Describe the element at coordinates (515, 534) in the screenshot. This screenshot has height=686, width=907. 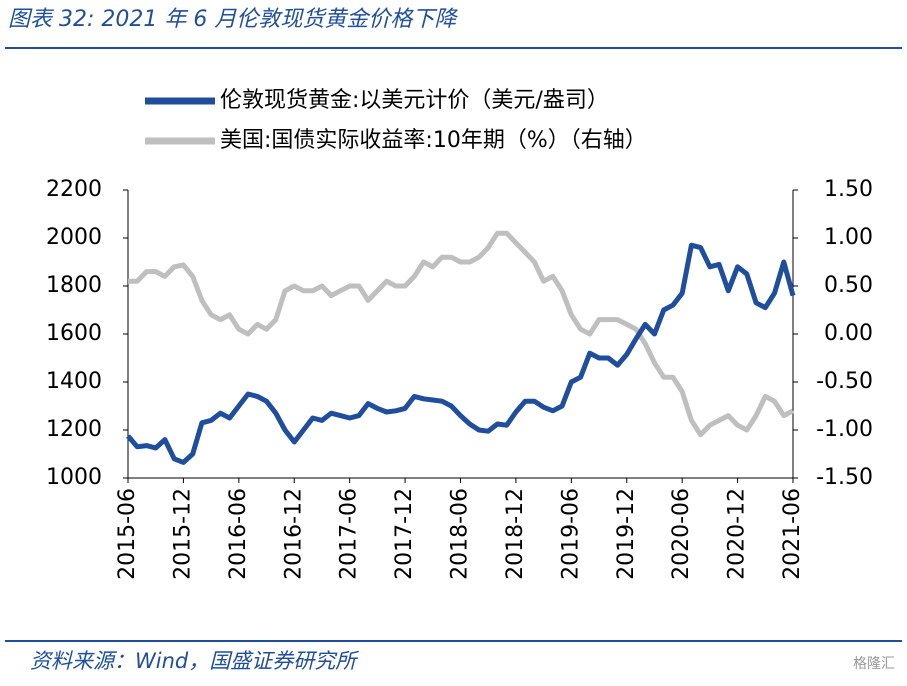
I see `x-tick-label: 2018-12` at that location.